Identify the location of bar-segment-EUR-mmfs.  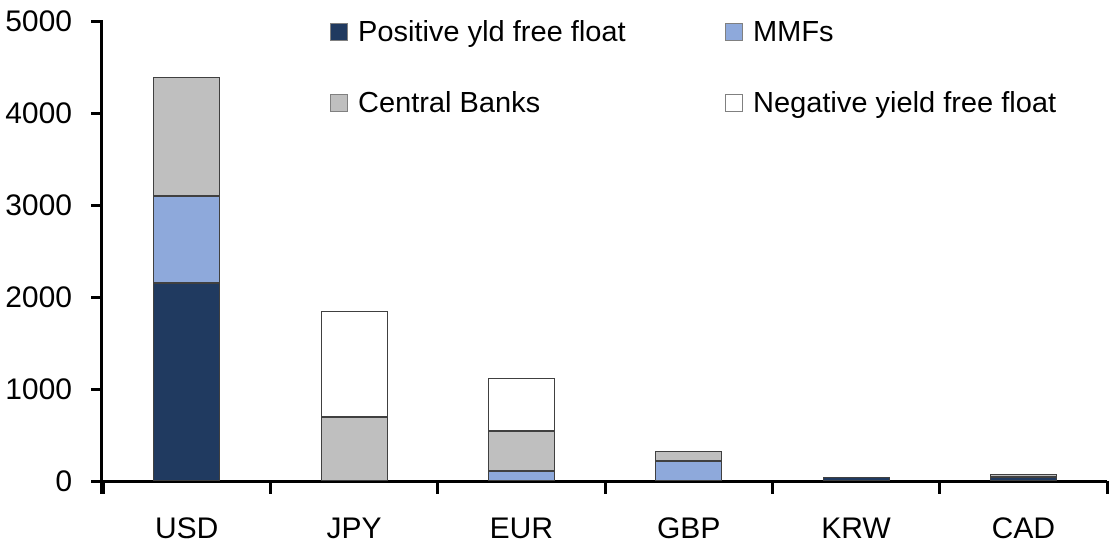
(521, 476).